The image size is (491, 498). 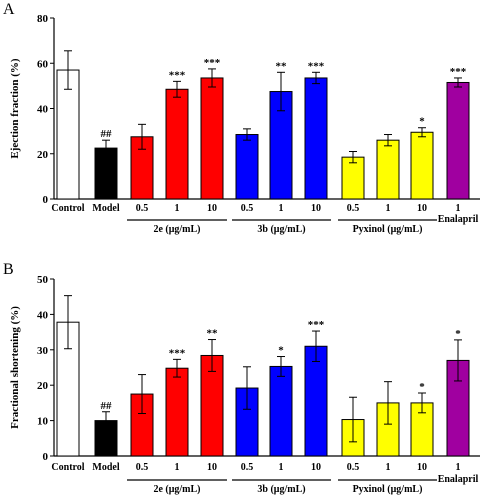 I want to click on y-axis-label: Fractional shortening (%), so click(x=15, y=367).